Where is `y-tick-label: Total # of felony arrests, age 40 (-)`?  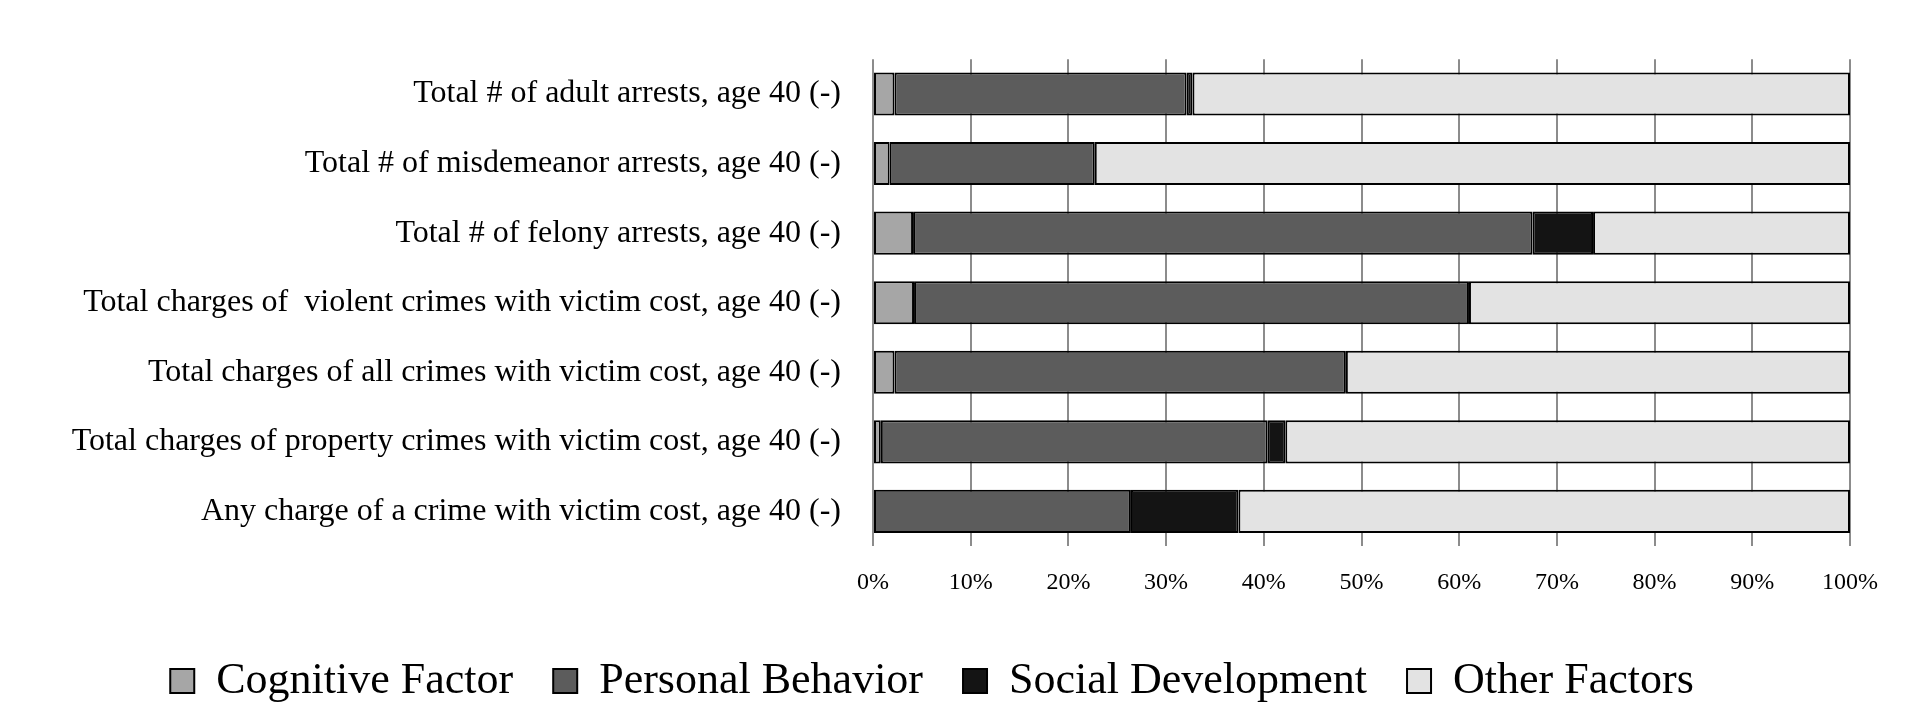
y-tick-label: Total # of felony arrests, age 40 (-) is located at coordinates (618, 230).